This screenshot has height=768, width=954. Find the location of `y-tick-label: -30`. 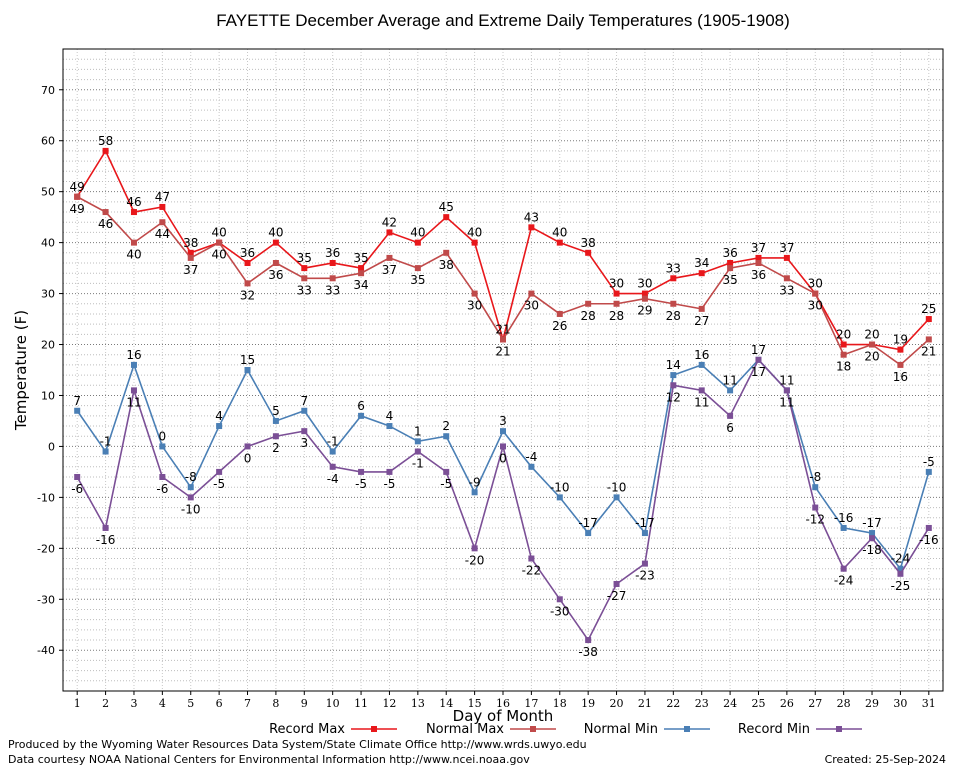

y-tick-label: -30 is located at coordinates (46, 599).